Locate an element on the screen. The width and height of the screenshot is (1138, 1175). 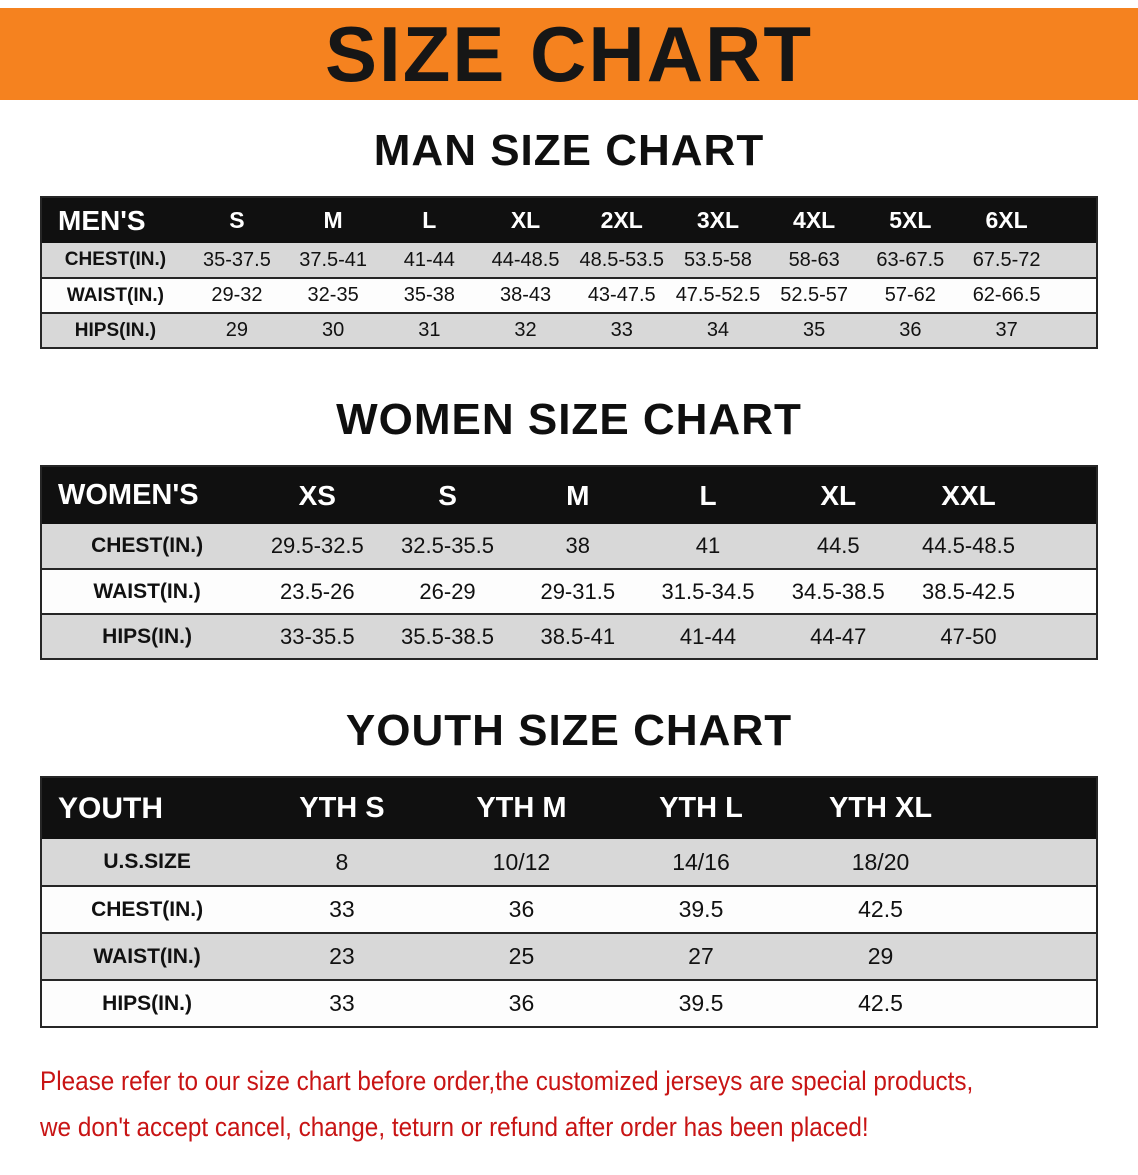
table-title-cell: MEN'S is located at coordinates (115, 220).